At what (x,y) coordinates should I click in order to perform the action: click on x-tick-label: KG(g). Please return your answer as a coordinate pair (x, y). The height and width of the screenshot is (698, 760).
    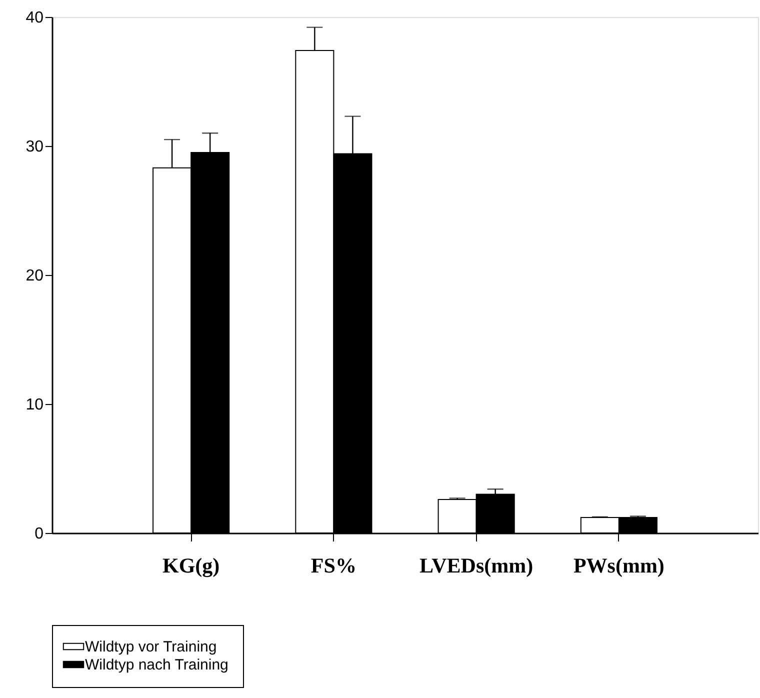
    Looking at the image, I should click on (191, 566).